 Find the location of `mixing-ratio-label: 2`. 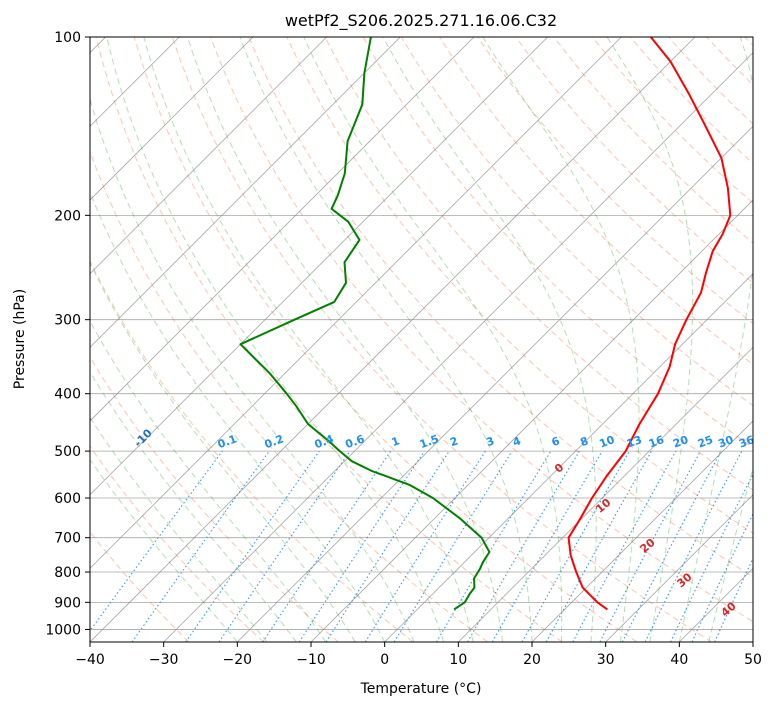

mixing-ratio-label: 2 is located at coordinates (454, 441).